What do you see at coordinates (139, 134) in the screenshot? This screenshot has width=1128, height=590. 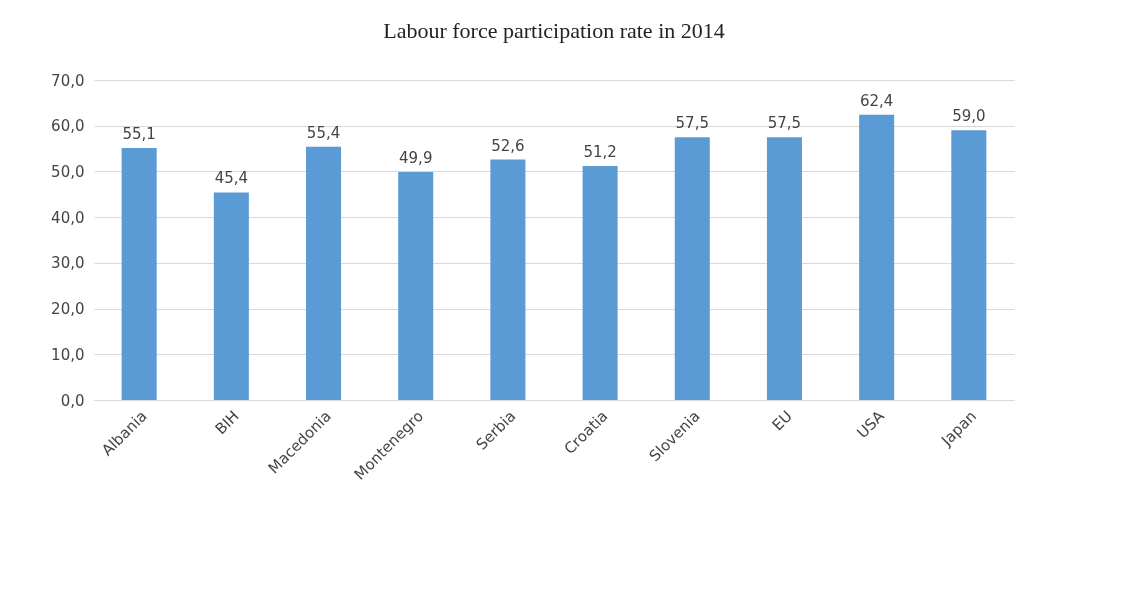 I see `data-label: 55,1` at bounding box center [139, 134].